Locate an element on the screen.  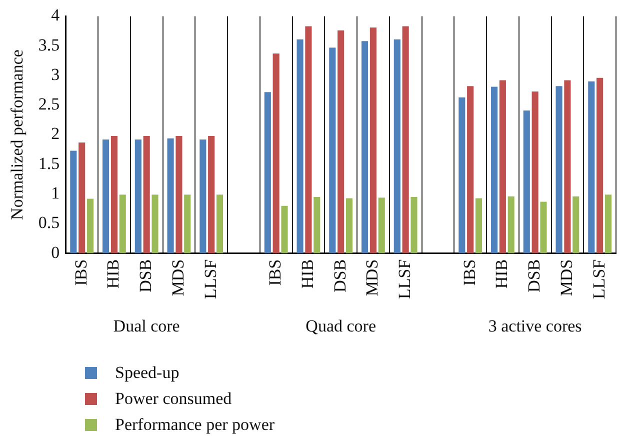
legend-label: Performance per power is located at coordinates (195, 425).